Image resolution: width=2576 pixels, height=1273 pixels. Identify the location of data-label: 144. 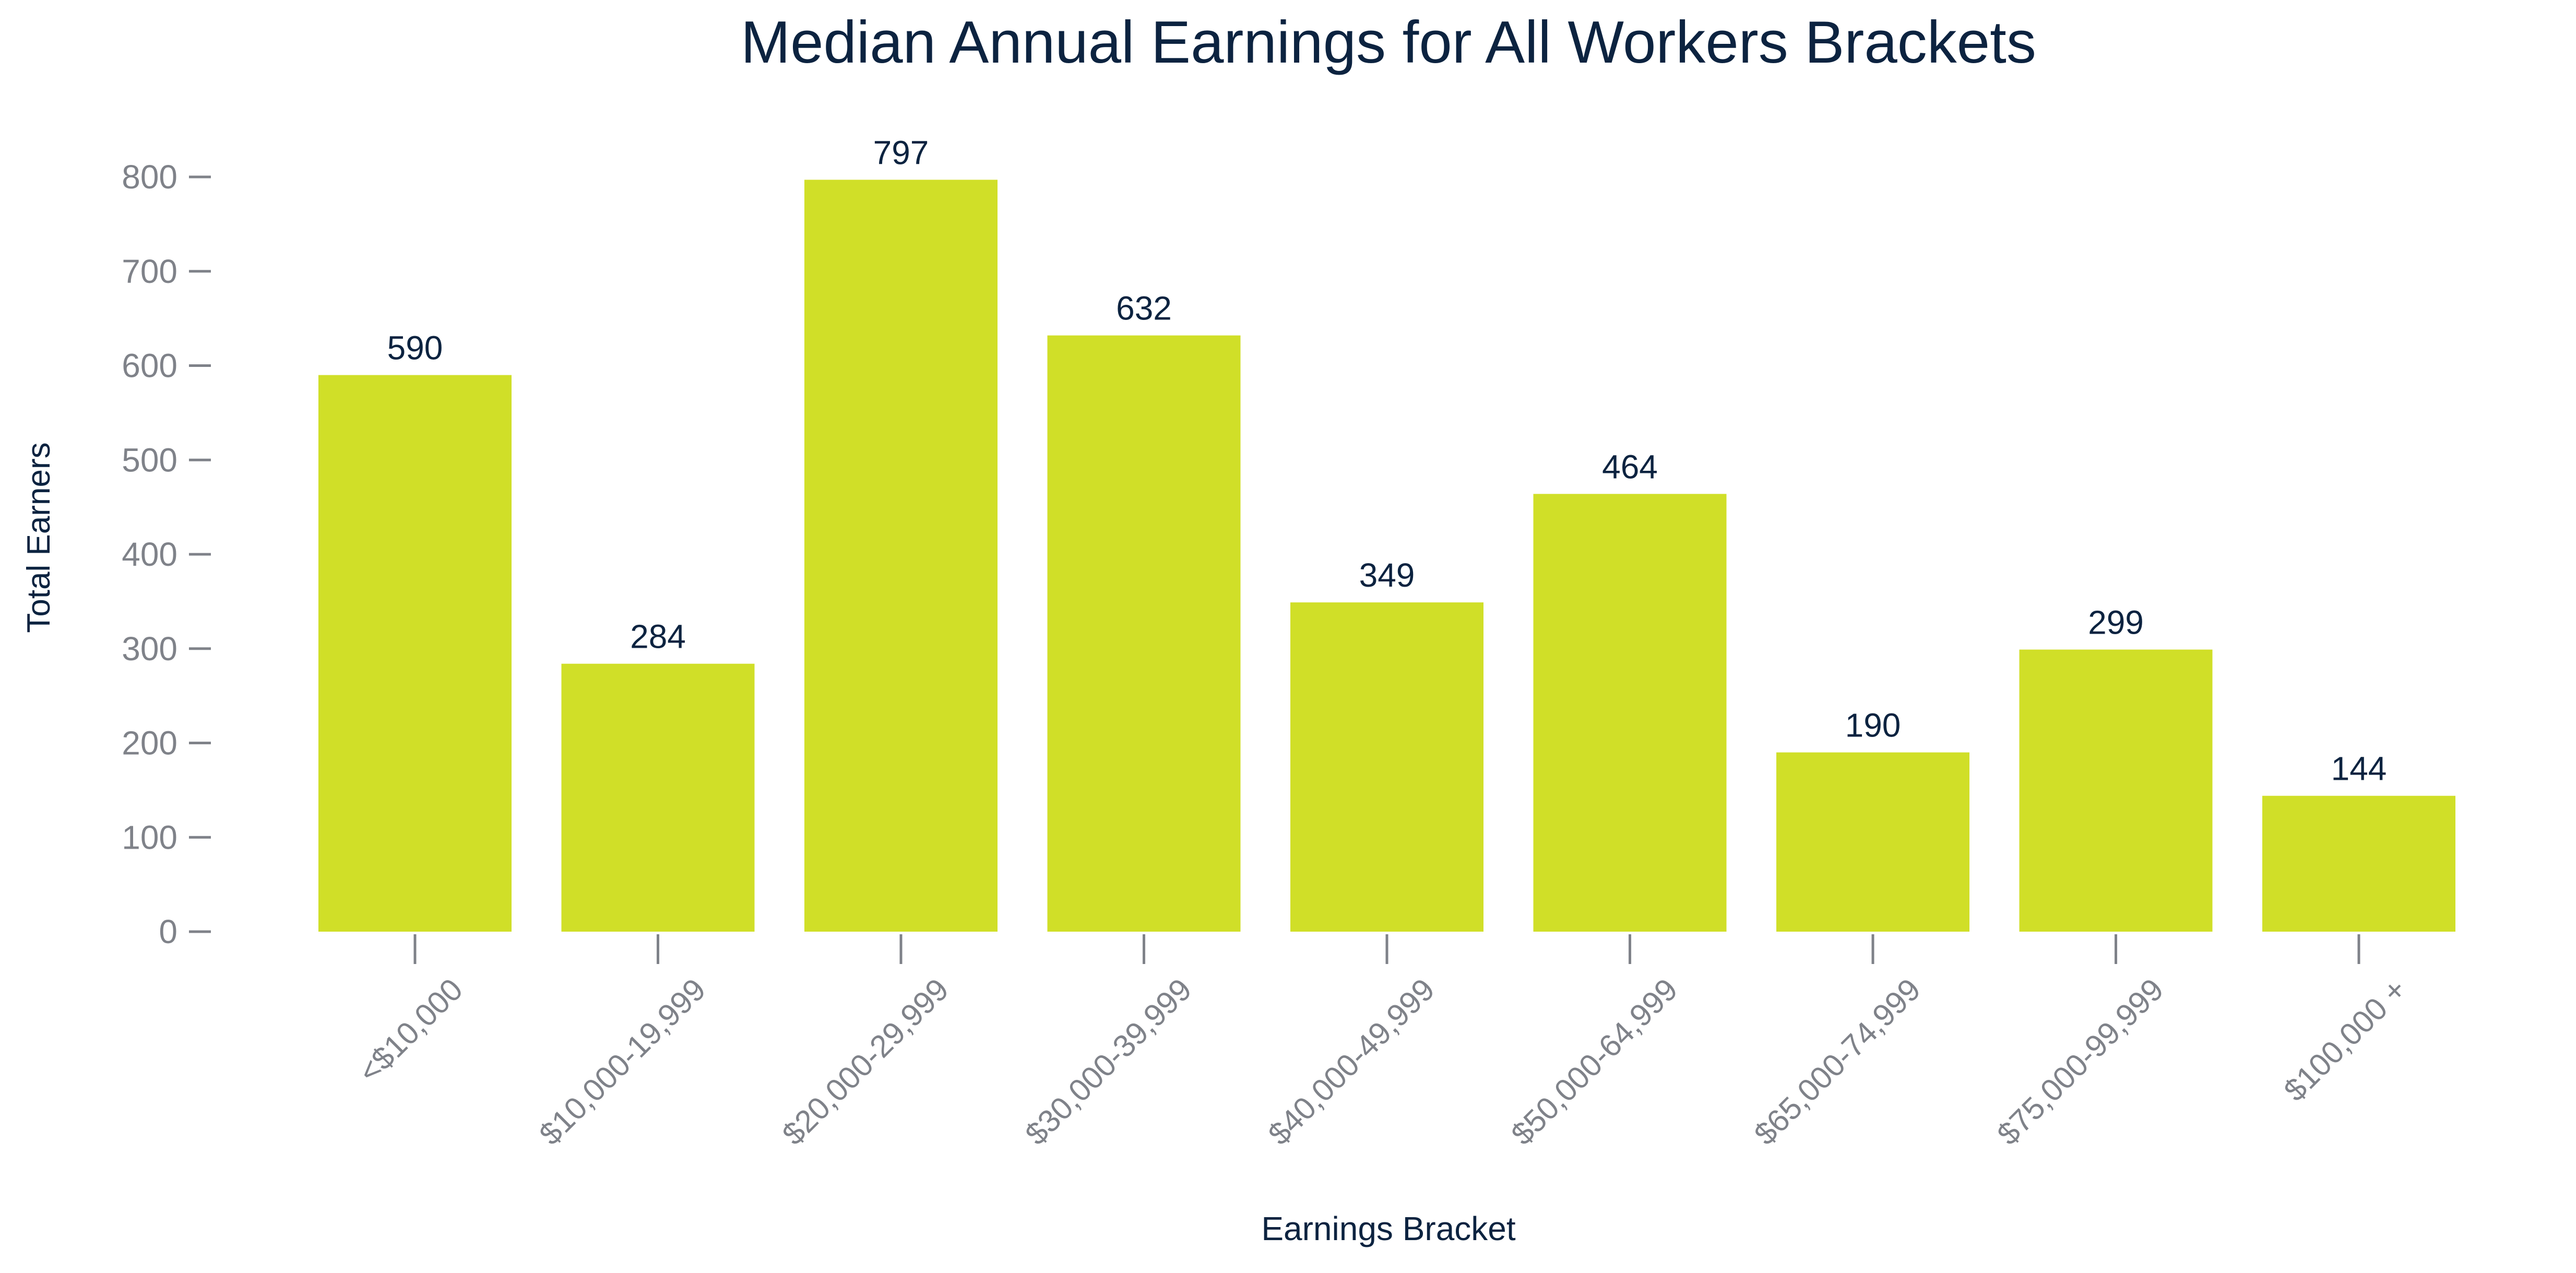
(2359, 769).